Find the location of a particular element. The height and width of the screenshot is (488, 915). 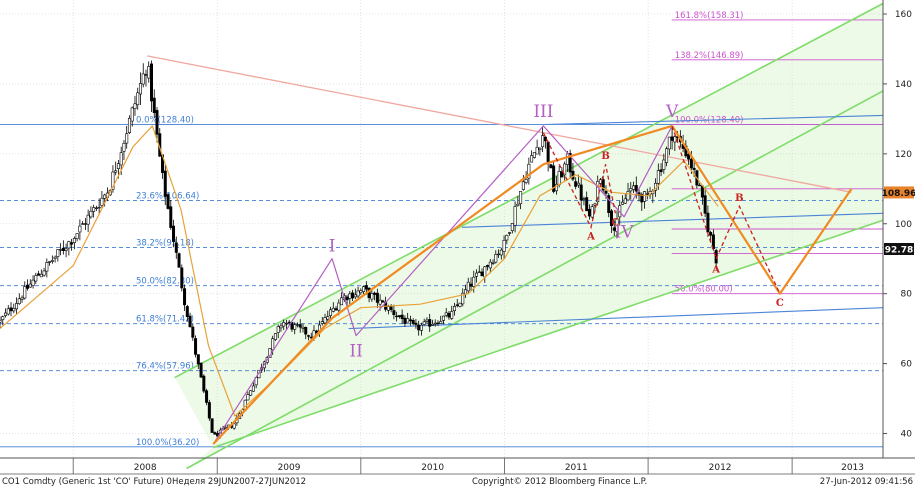

fib-extension-label: 161.8%(158.31) is located at coordinates (709, 16).